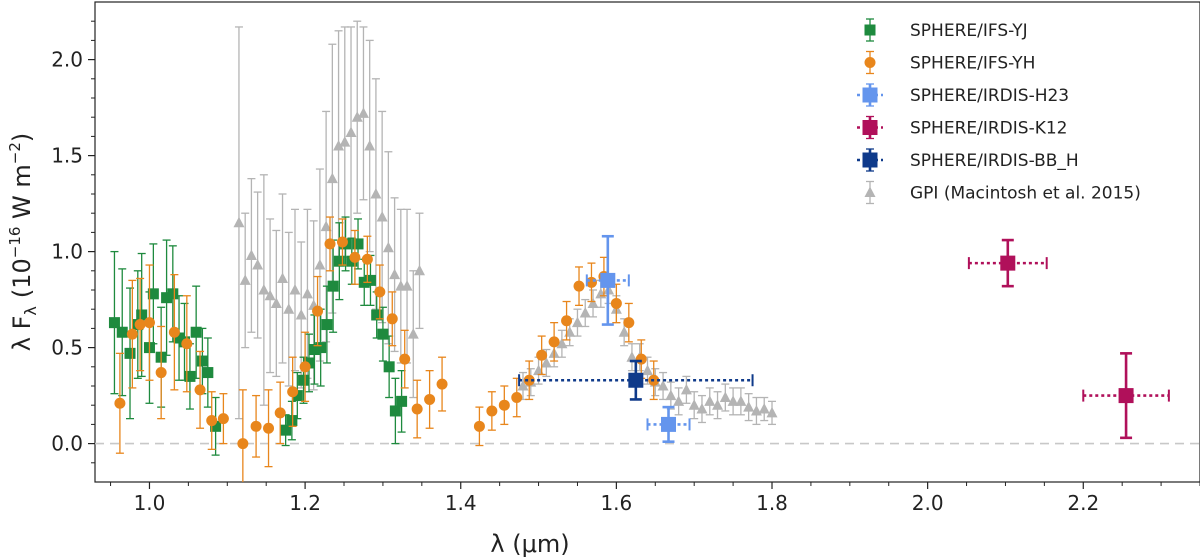 The image size is (1200, 560). Describe the element at coordinates (772, 503) in the screenshot. I see `x-tick-label: 1.8` at that location.